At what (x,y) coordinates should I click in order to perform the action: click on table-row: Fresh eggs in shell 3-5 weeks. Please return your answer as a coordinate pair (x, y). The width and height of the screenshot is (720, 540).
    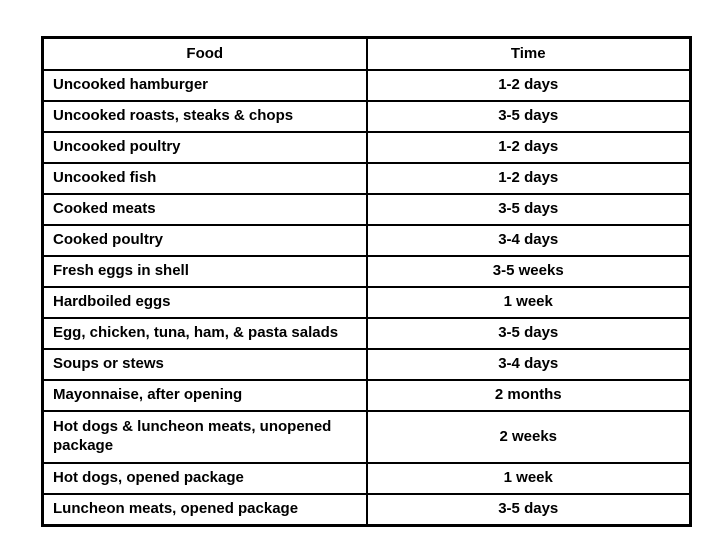
    Looking at the image, I should click on (366, 271).